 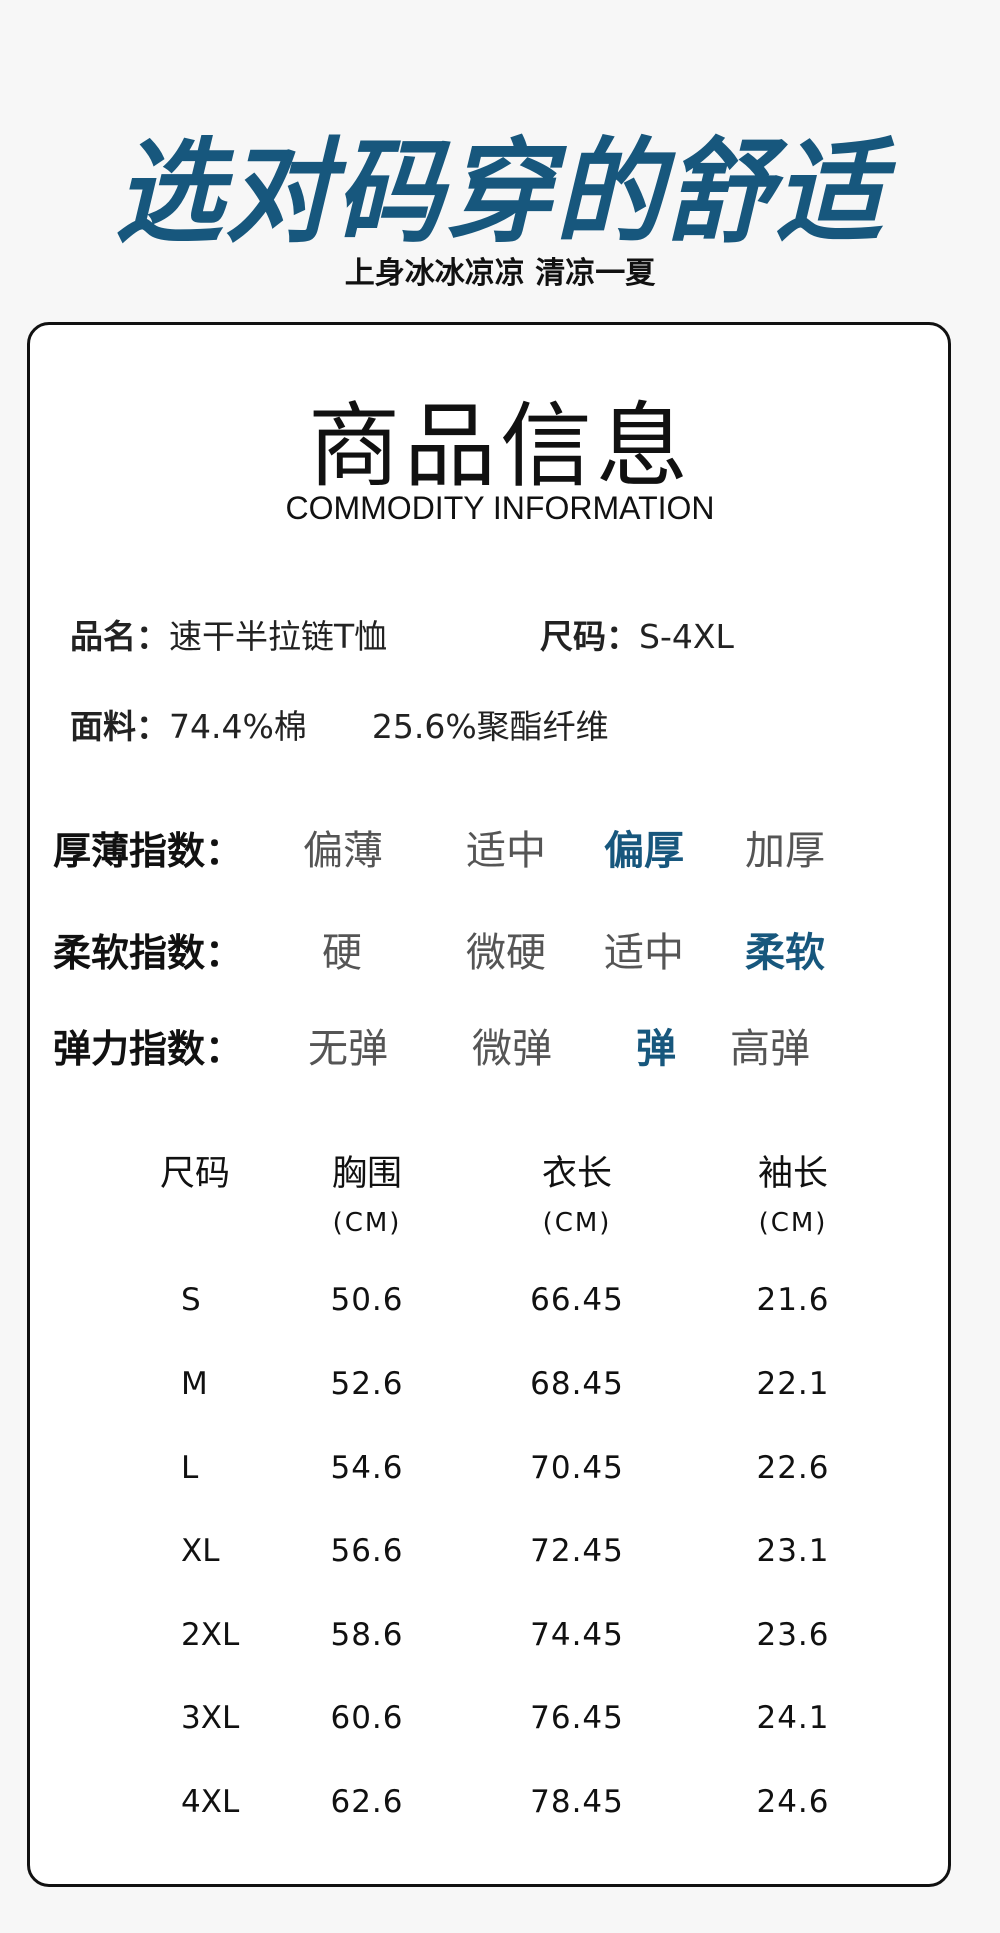 What do you see at coordinates (793, 1802) in the screenshot?
I see `table-cell: 24.6` at bounding box center [793, 1802].